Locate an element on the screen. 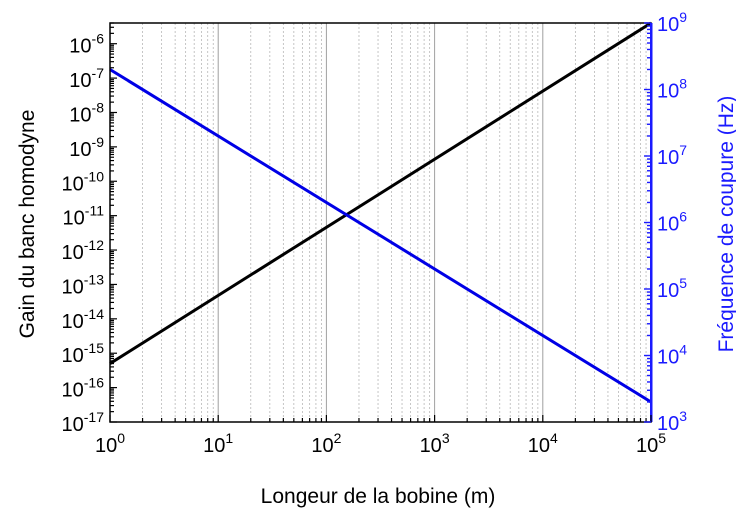 The width and height of the screenshot is (736, 509). y-right-tick-label: 10³ is located at coordinates (672, 421).